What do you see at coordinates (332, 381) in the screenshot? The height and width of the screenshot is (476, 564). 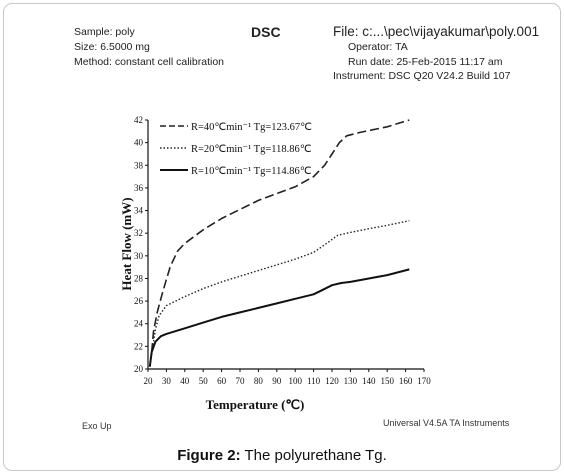 I see `x-tick-label: 120` at bounding box center [332, 381].